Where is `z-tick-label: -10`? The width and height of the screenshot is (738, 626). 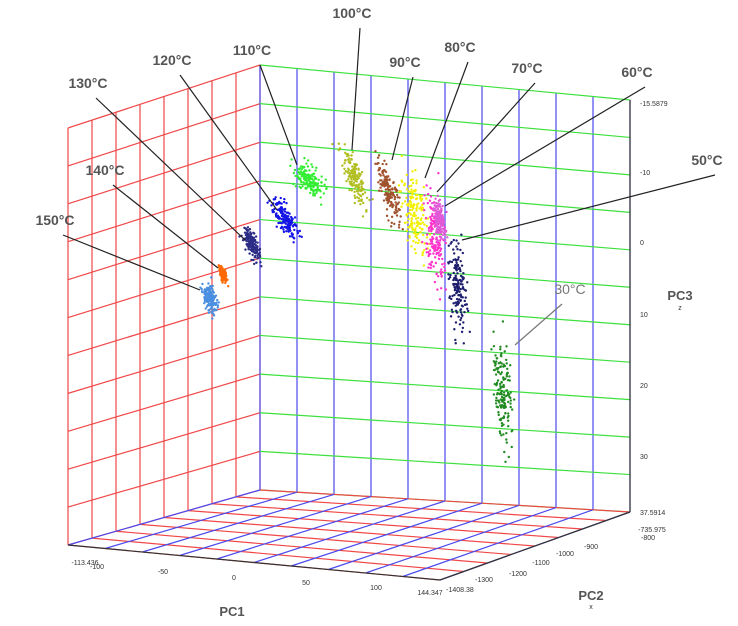
z-tick-label: -10 is located at coordinates (645, 173).